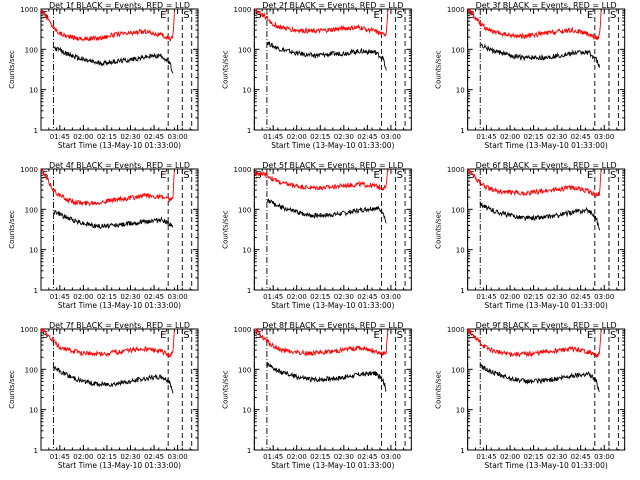  Describe the element at coordinates (119, 325) in the screenshot. I see `panel-title: Det 7f BLACK = Events, RED = LLD` at that location.